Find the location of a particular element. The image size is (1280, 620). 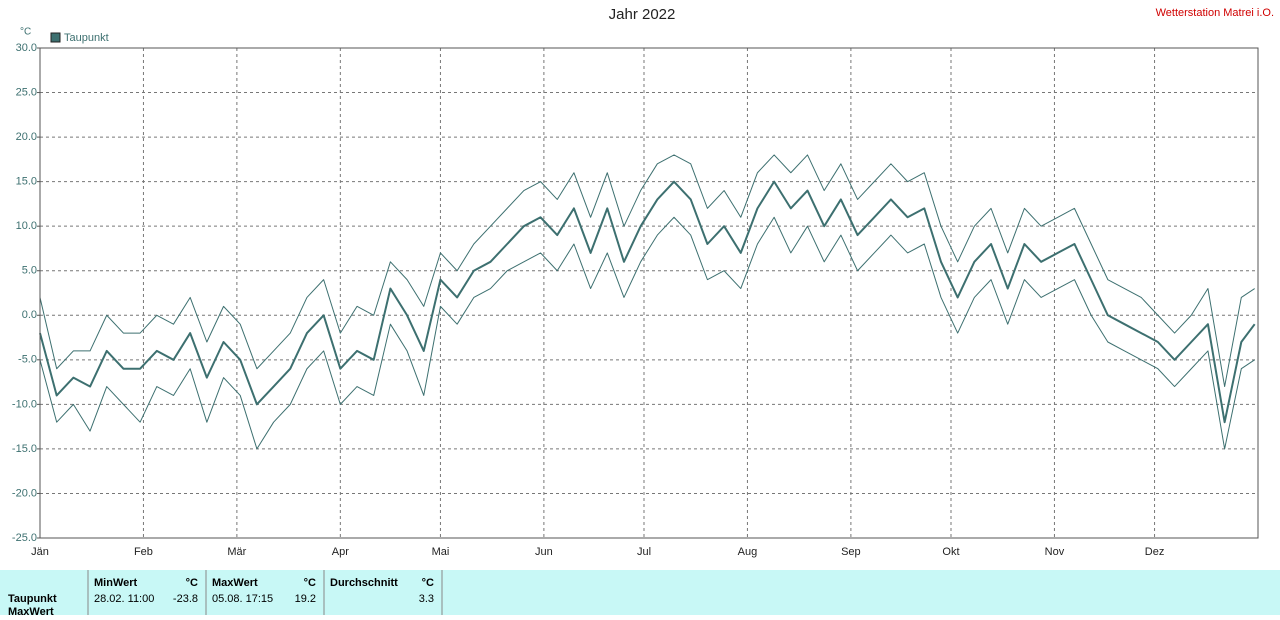

x-tick-label: Nov is located at coordinates (1055, 552).